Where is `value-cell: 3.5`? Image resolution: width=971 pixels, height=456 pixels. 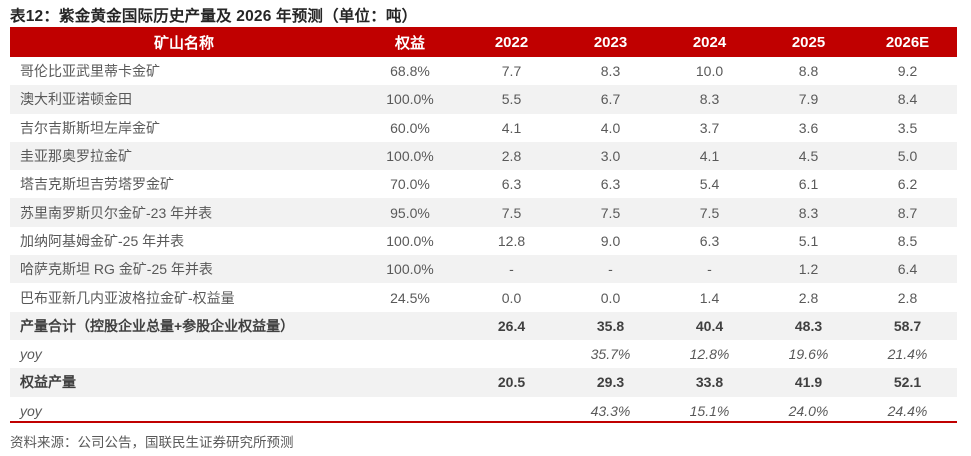
value-cell: 3.5 is located at coordinates (907, 127).